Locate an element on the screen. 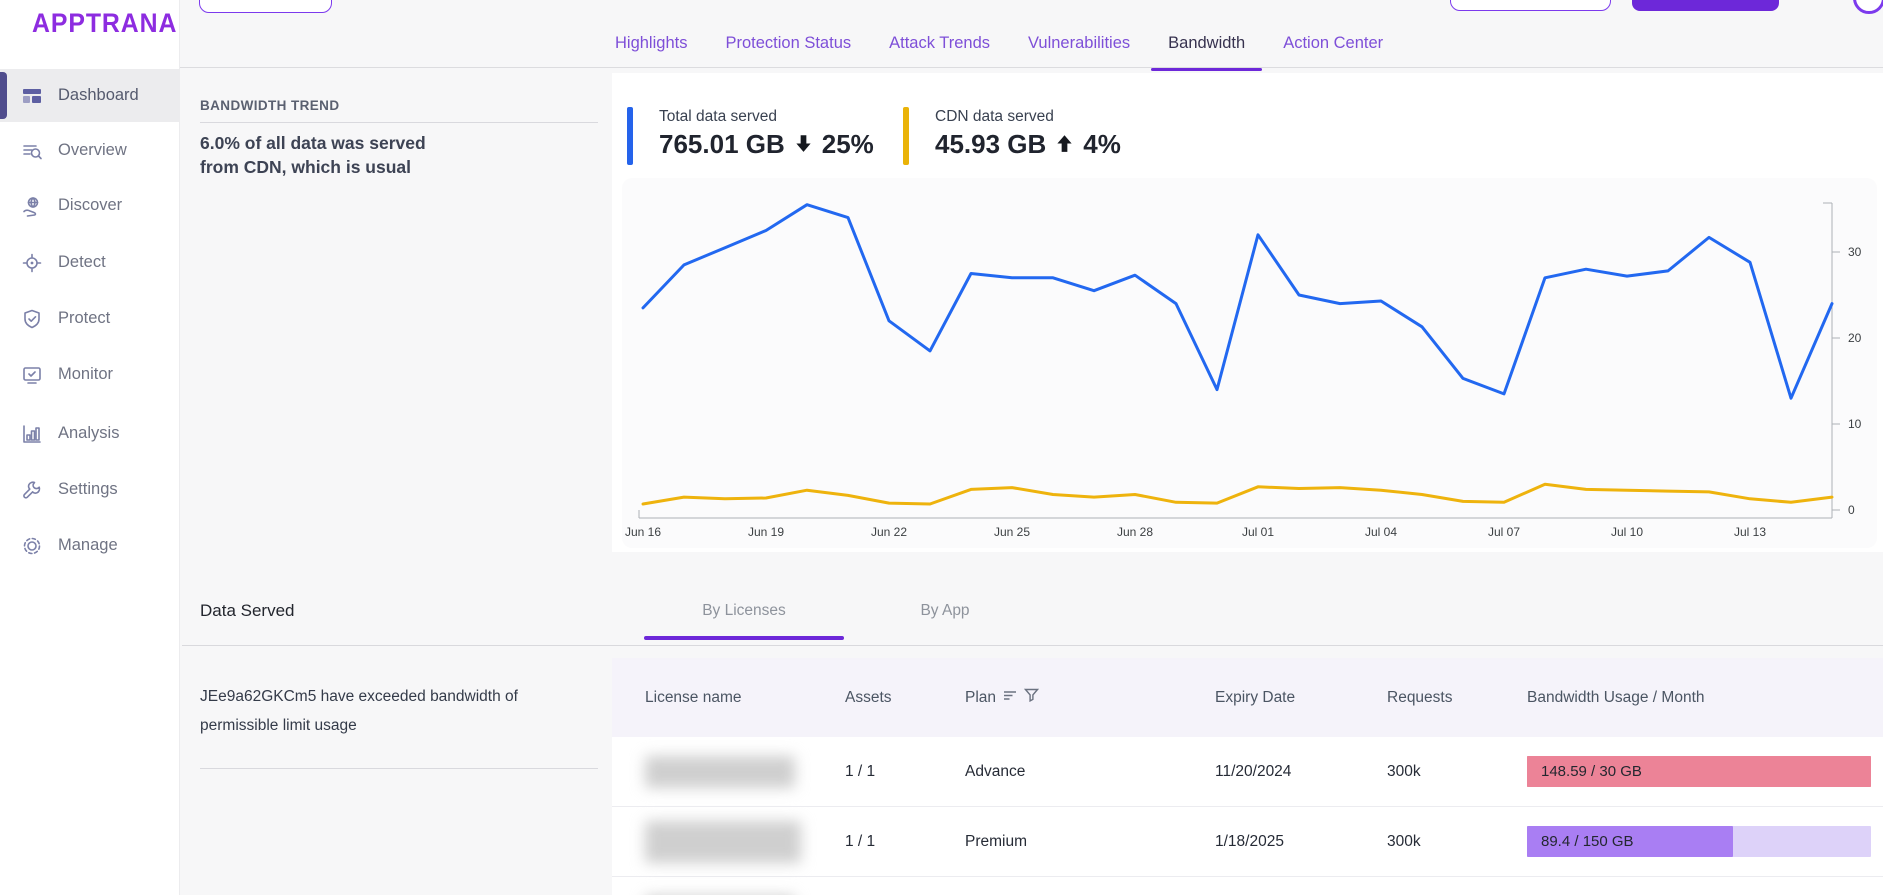  tab-bandwidth: Bandwidth is located at coordinates (1207, 45).